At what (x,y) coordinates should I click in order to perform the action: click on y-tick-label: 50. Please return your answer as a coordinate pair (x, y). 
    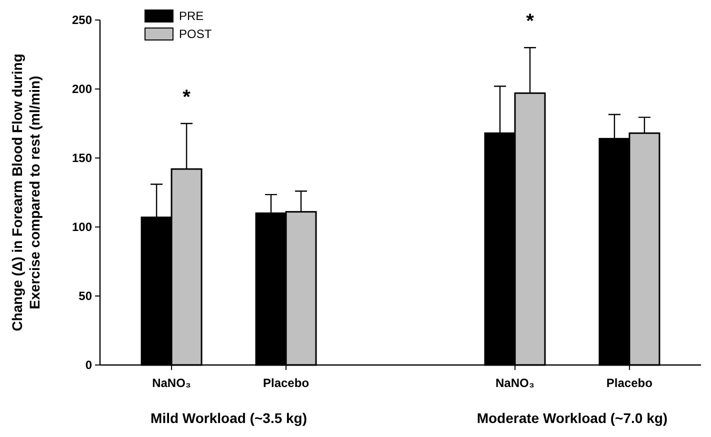
    Looking at the image, I should click on (85, 296).